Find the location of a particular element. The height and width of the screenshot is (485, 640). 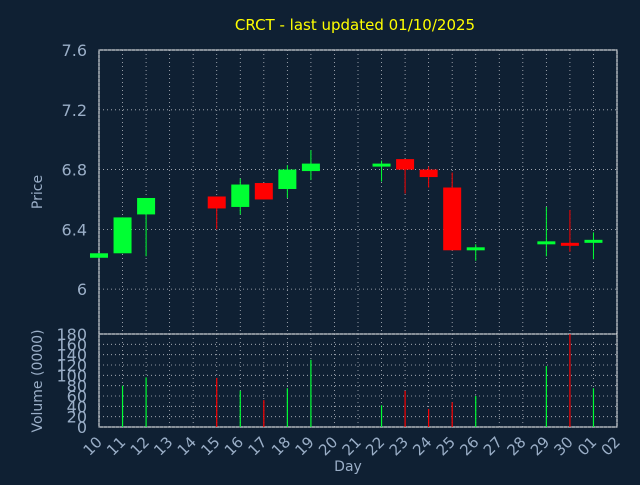

volume-tick-label: 60 is located at coordinates (77, 396).